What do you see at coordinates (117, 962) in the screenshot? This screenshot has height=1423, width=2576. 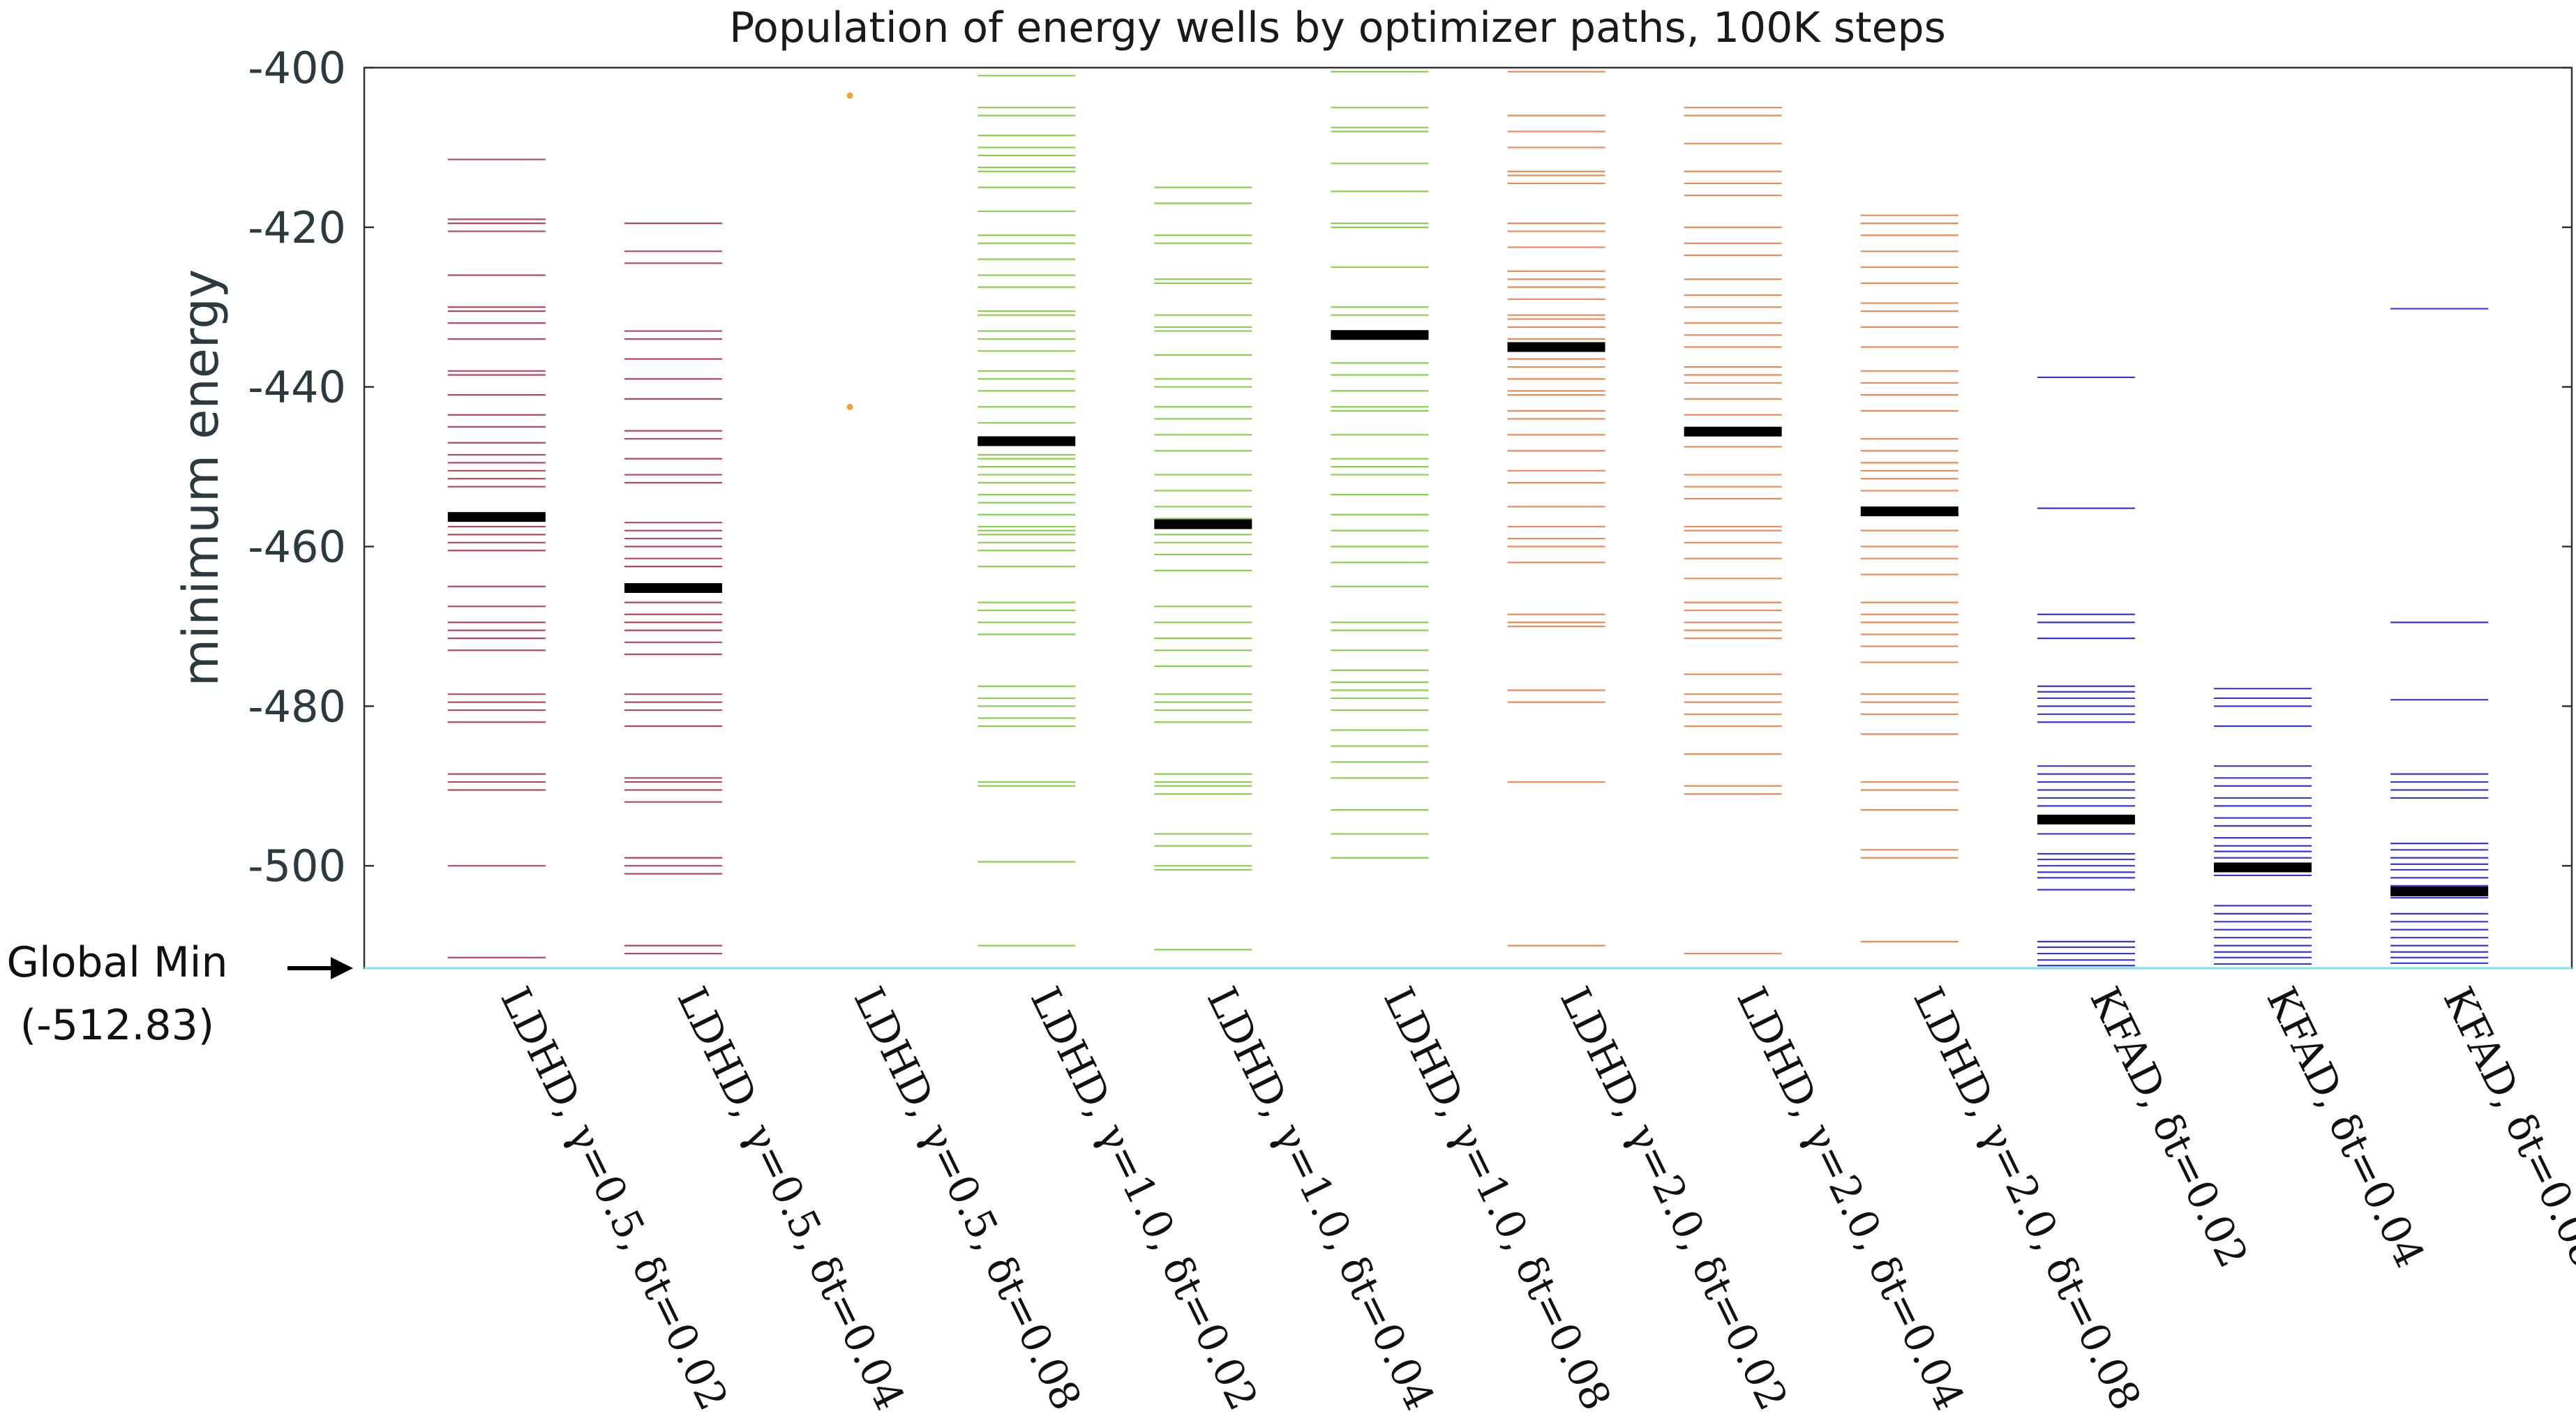 I see `global-min-label: Global Min` at bounding box center [117, 962].